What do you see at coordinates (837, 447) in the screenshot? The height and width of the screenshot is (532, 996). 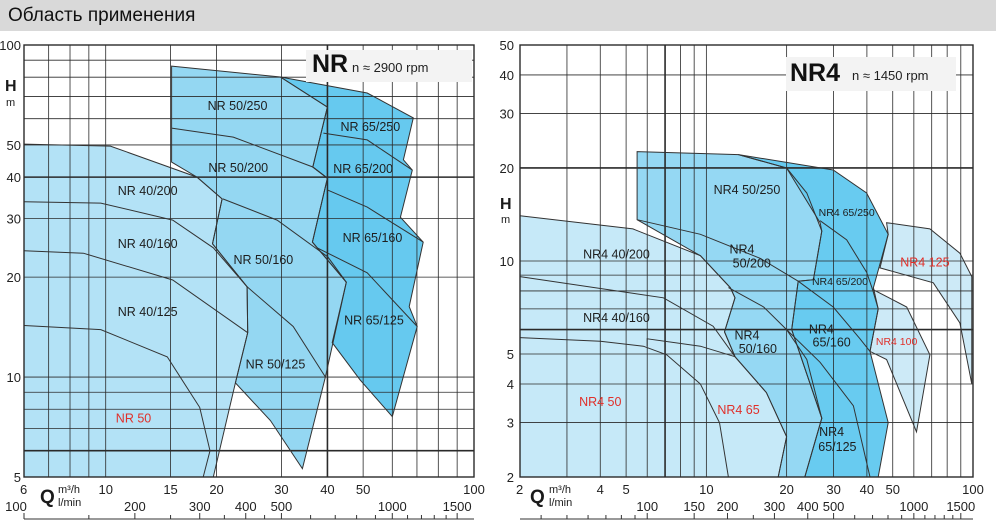 I see `pump-label: 65/125` at bounding box center [837, 447].